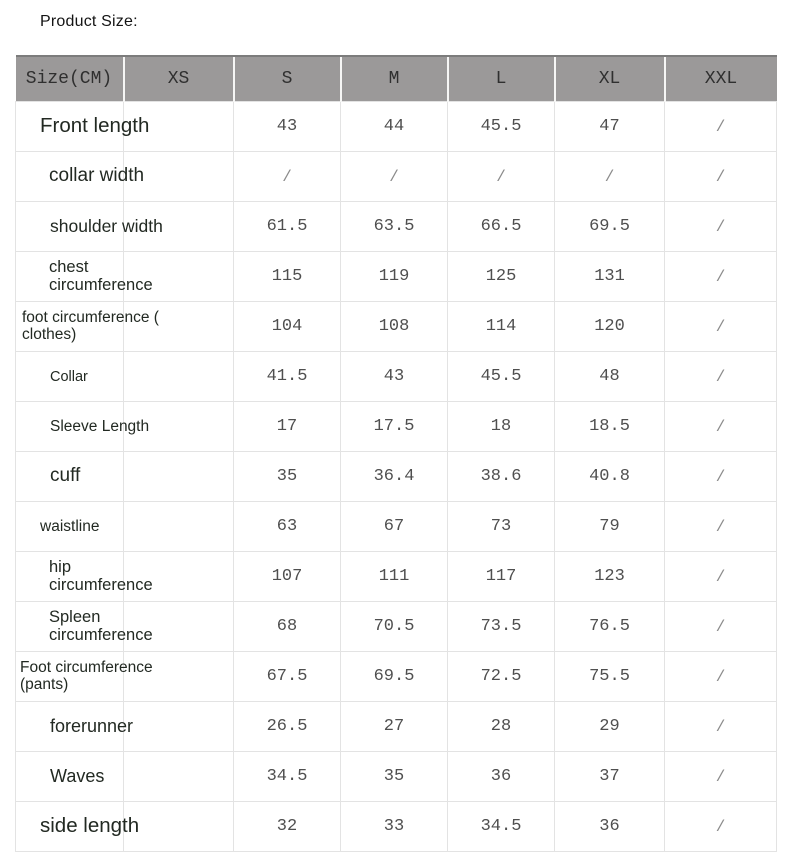 The width and height of the screenshot is (790, 852). I want to click on size-value-cell: 76.5, so click(609, 626).